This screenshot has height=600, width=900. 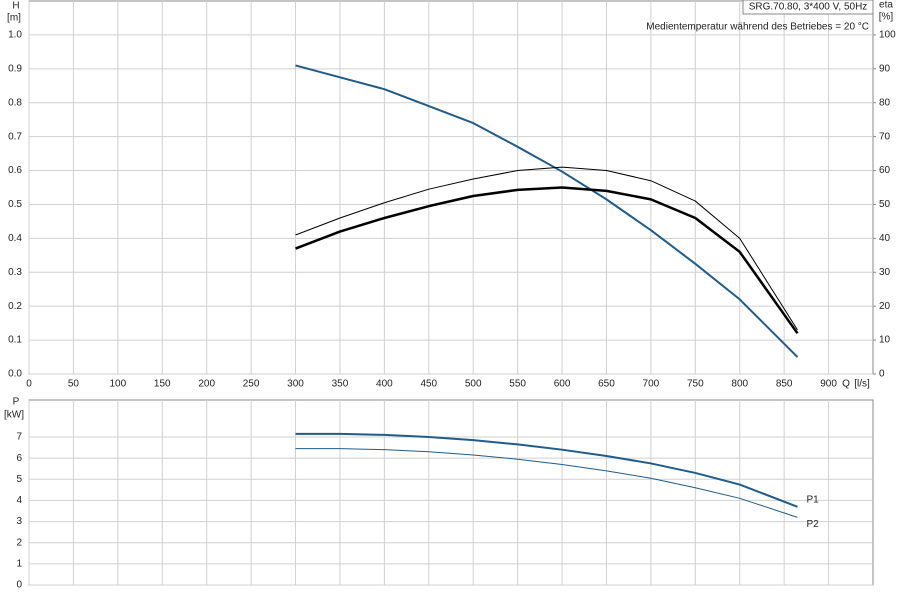 I want to click on y-axis-label: P, so click(x=16, y=402).